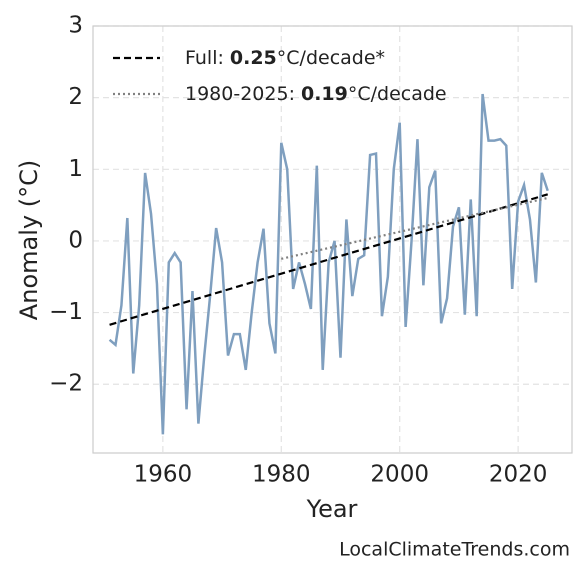 The width and height of the screenshot is (585, 578). I want to click on x-tick-label: 1980, so click(281, 475).